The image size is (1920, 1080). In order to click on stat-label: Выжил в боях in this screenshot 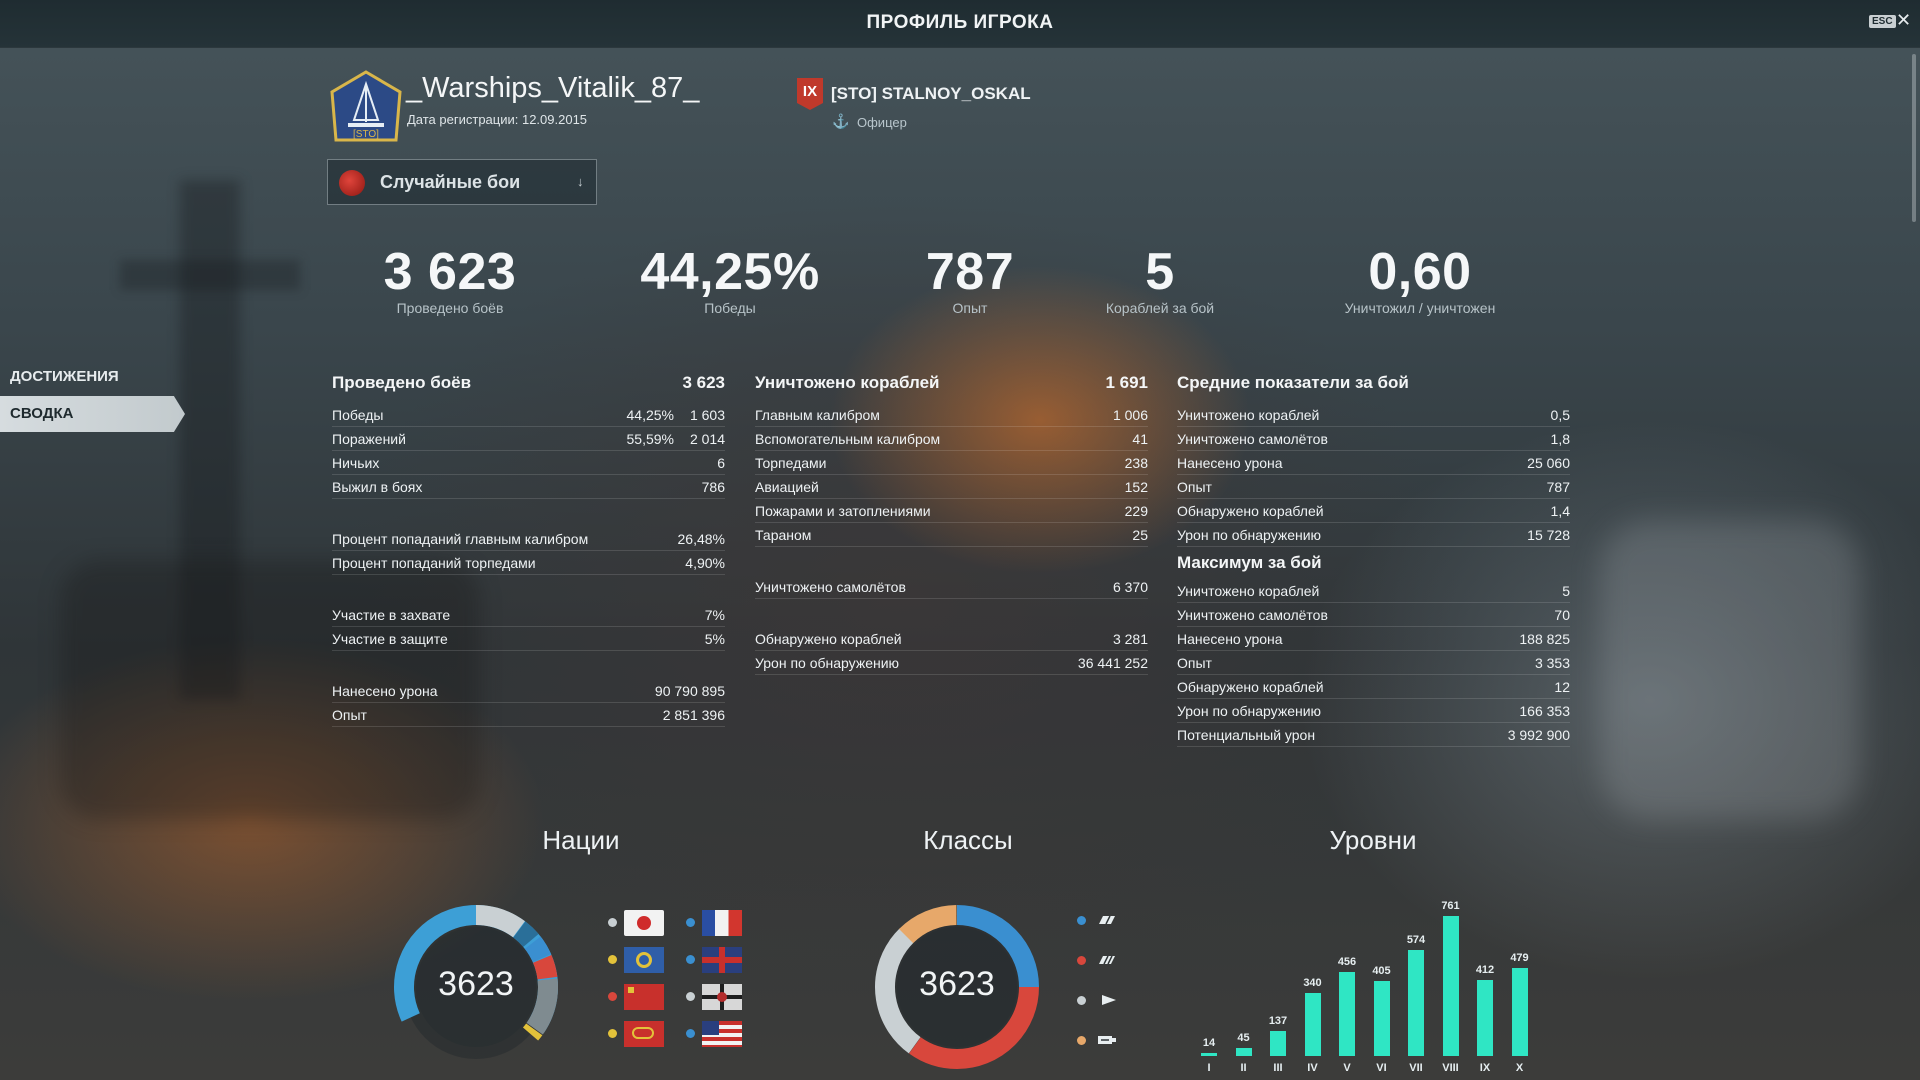, I will do `click(377, 487)`.